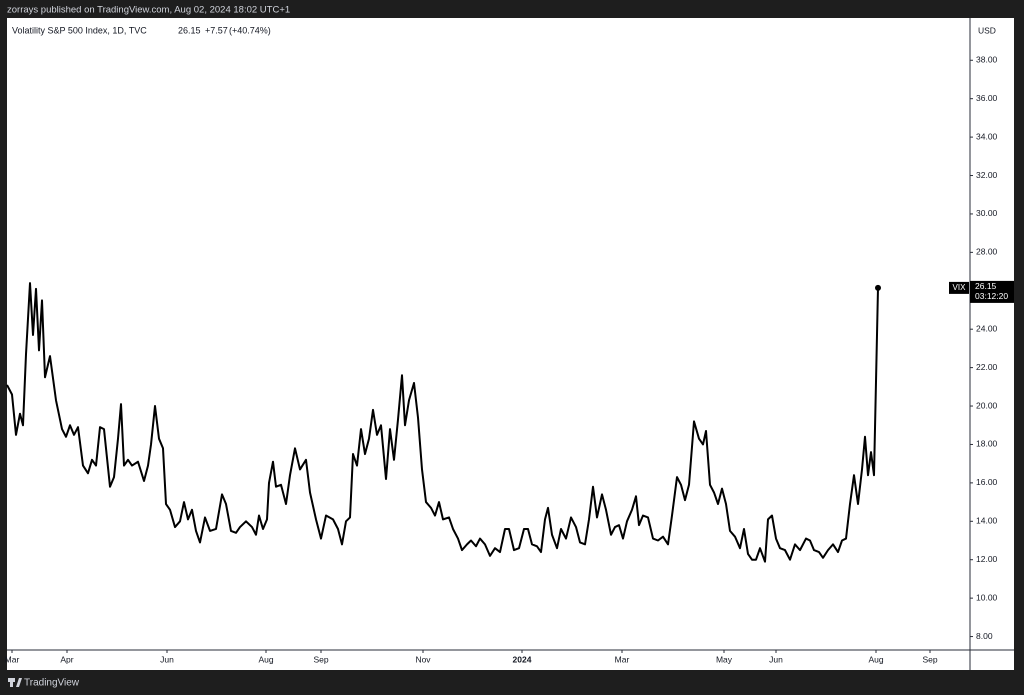  I want to click on y-tick-label: 28.00, so click(987, 252).